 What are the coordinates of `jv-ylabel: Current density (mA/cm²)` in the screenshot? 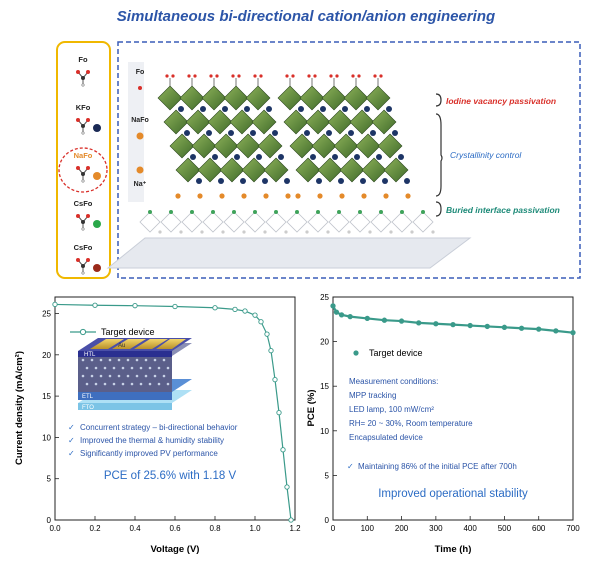 It's located at (19, 408).